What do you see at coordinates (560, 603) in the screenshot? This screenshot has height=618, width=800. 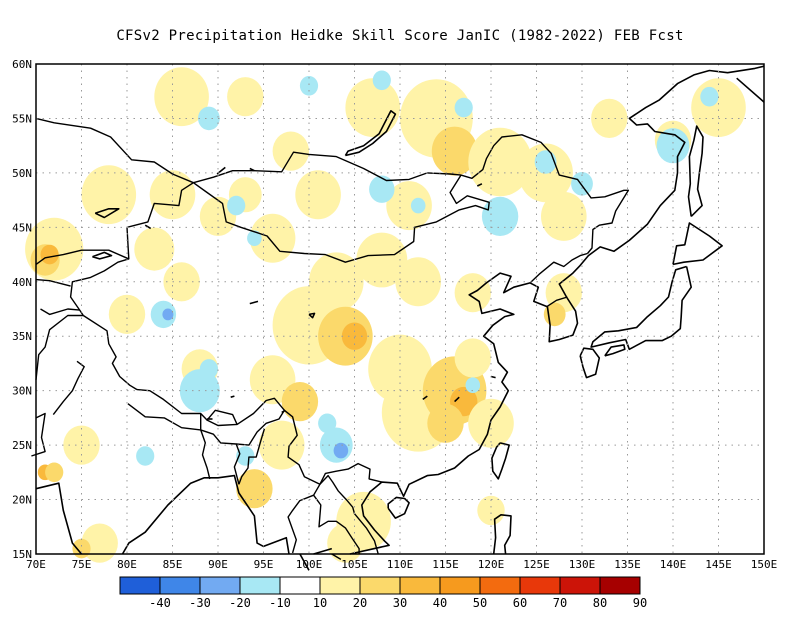 I see `colorbar-label: 70` at bounding box center [560, 603].